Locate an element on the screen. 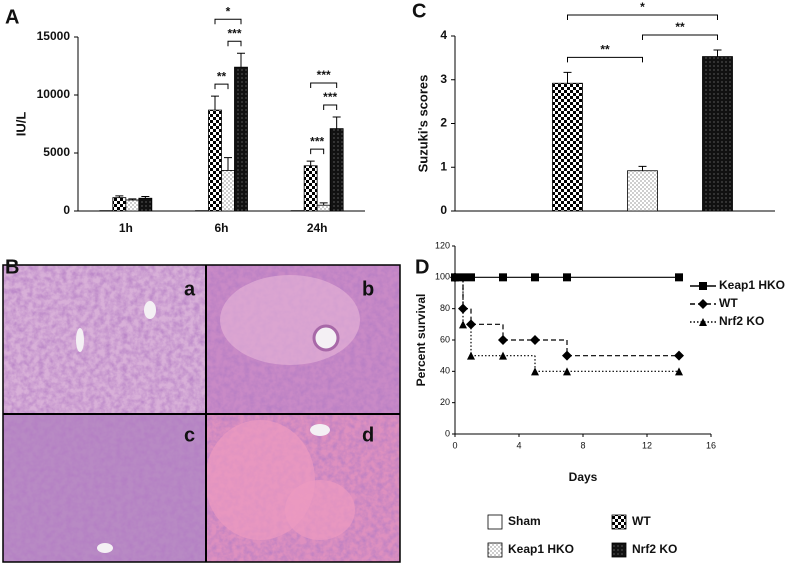 The image size is (800, 564). x-tick-label: 1h is located at coordinates (126, 228).